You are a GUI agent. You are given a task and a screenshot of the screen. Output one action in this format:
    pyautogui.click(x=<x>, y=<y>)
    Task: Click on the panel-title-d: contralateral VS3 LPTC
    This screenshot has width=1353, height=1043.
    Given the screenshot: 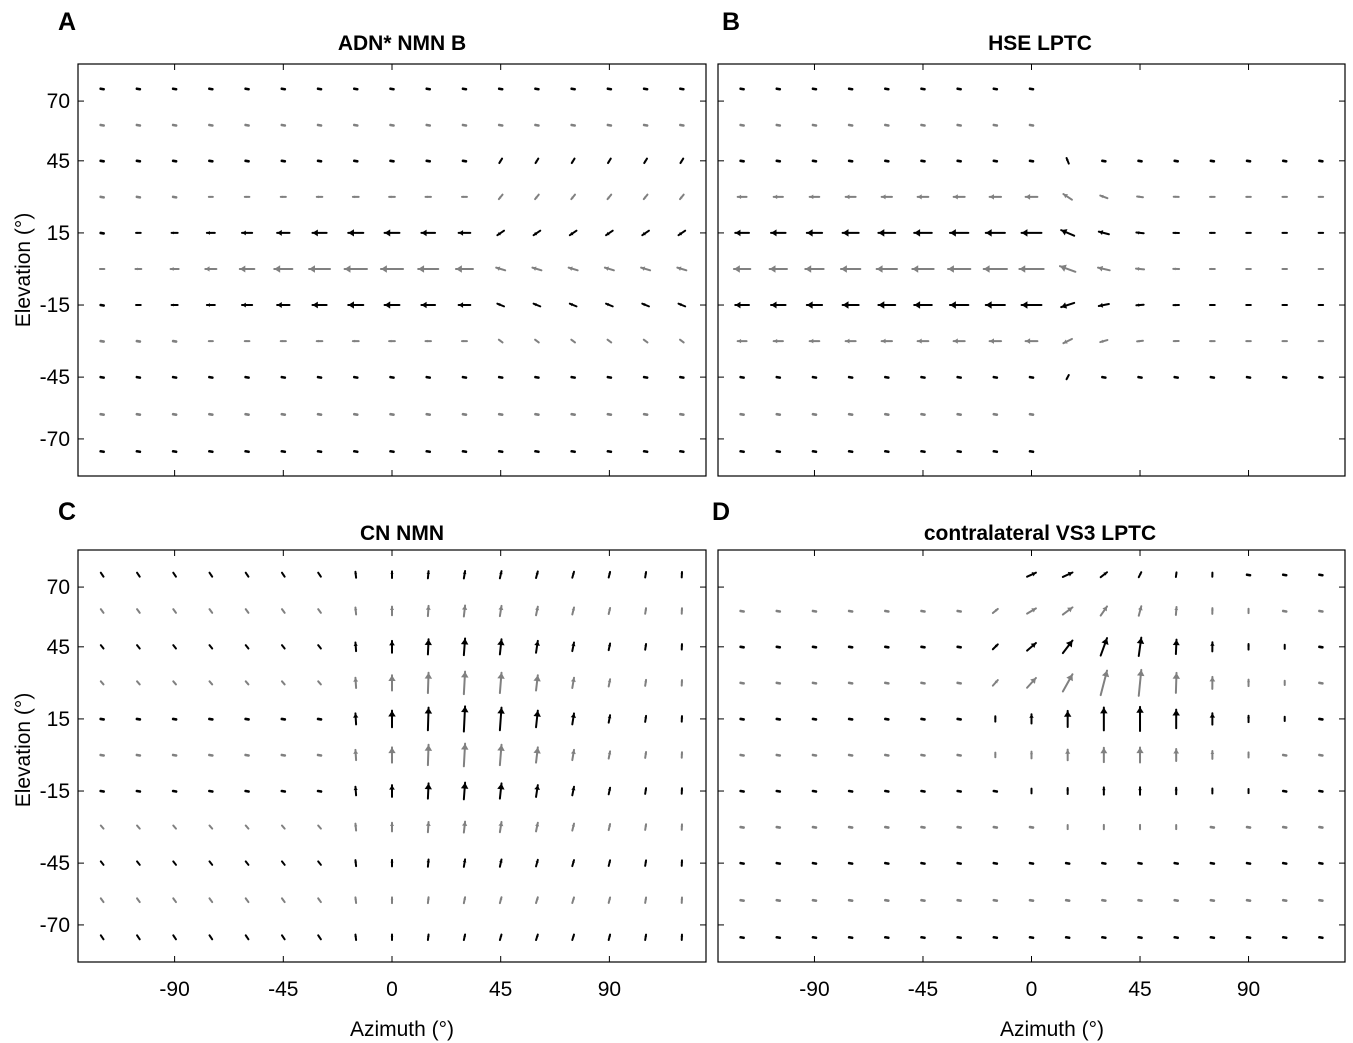 What is the action you would take?
    pyautogui.click(x=1040, y=533)
    